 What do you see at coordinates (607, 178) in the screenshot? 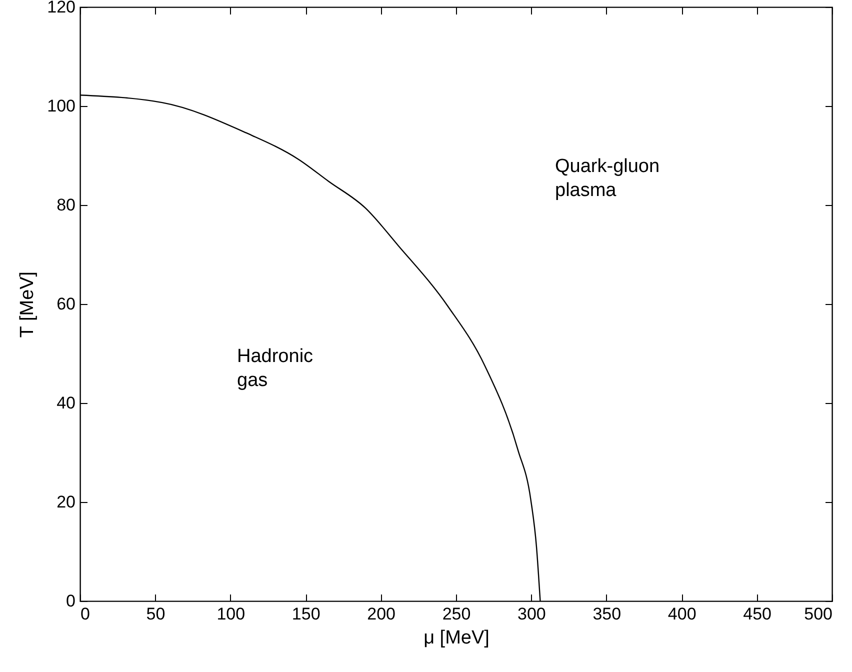
I see `annotation: Quark-gluon plasma` at bounding box center [607, 178].